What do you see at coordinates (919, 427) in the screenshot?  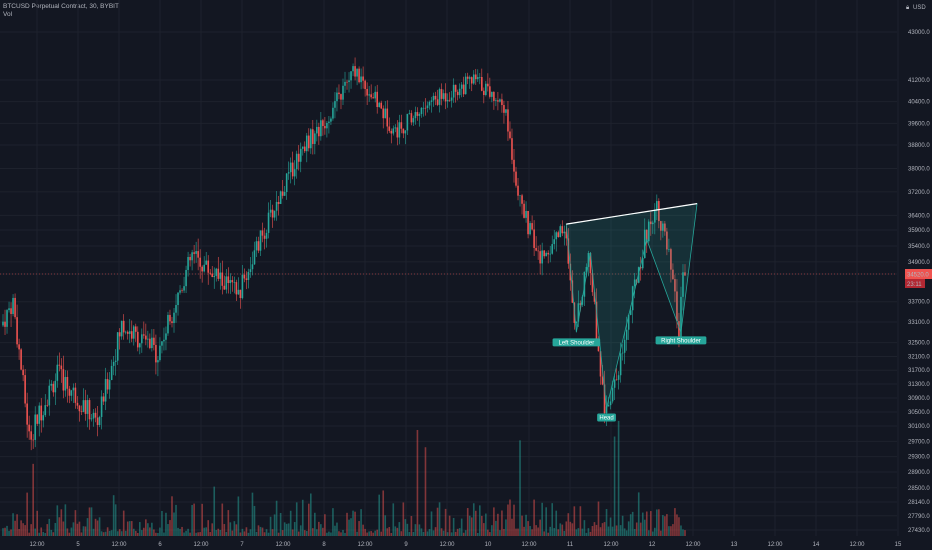 I see `y-tick-label: 30100.0` at bounding box center [919, 427].